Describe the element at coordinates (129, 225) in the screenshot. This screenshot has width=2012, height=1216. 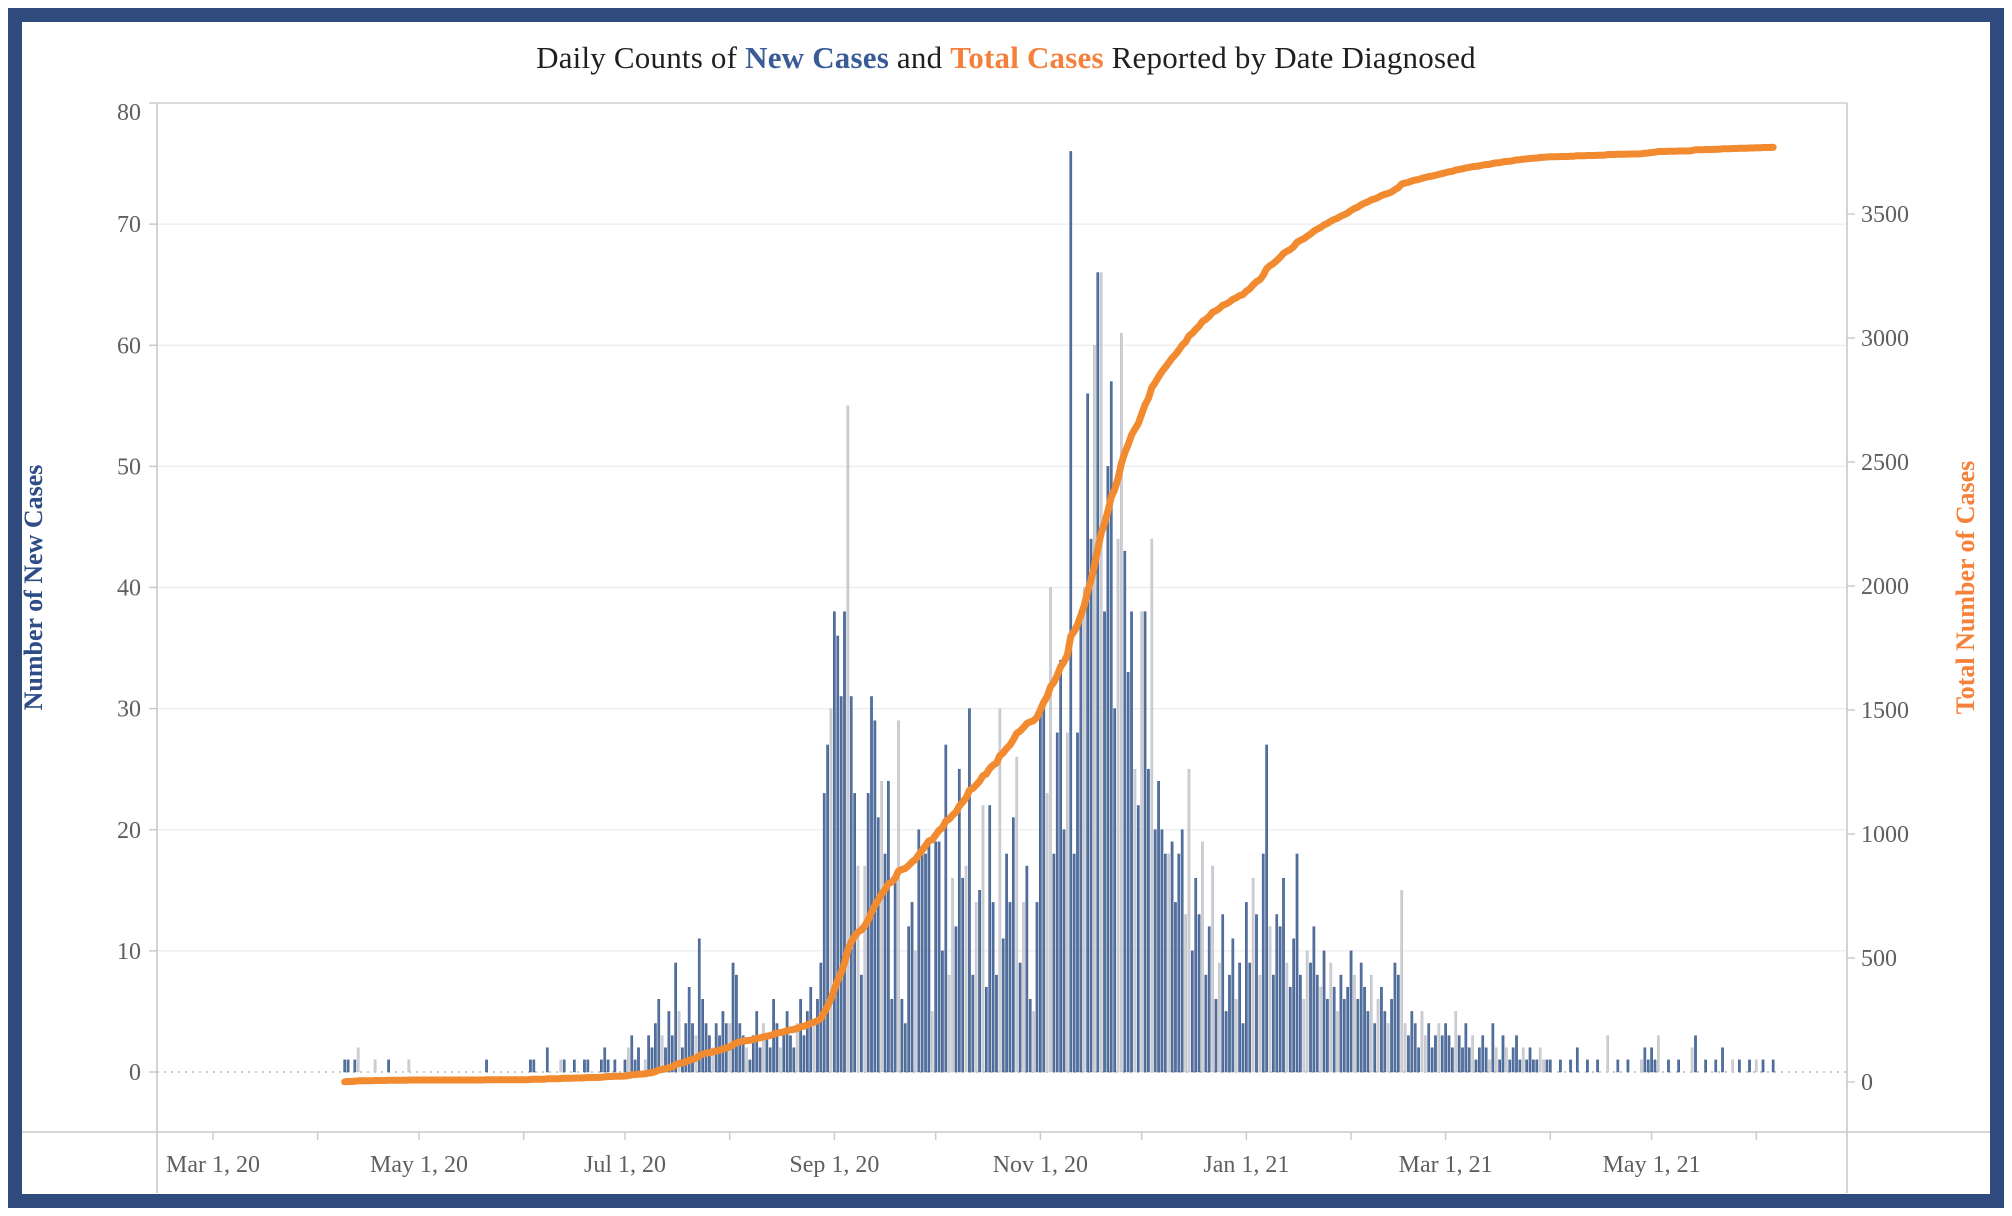
I see `svg-text: 70` at that location.